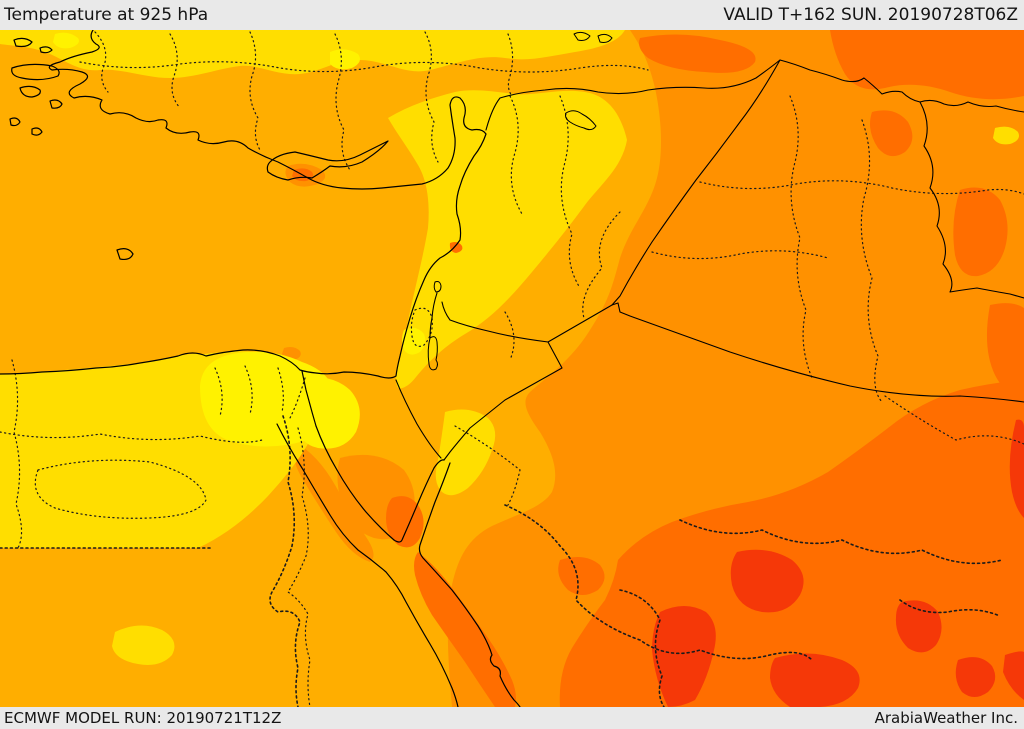 Image resolution: width=1024 pixels, height=729 pixels. I want to click on dead-sea, so click(432, 353).